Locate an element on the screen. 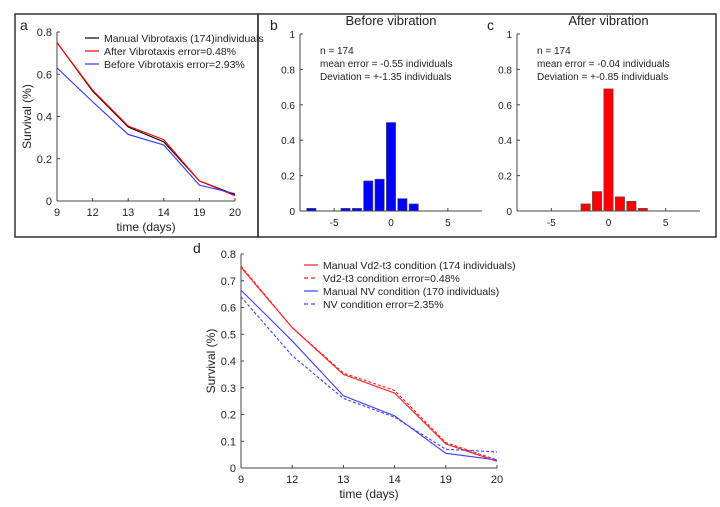 The height and width of the screenshot is (507, 720). legend-entry: Manual Vibrotaxis (174)individuals is located at coordinates (184, 39).